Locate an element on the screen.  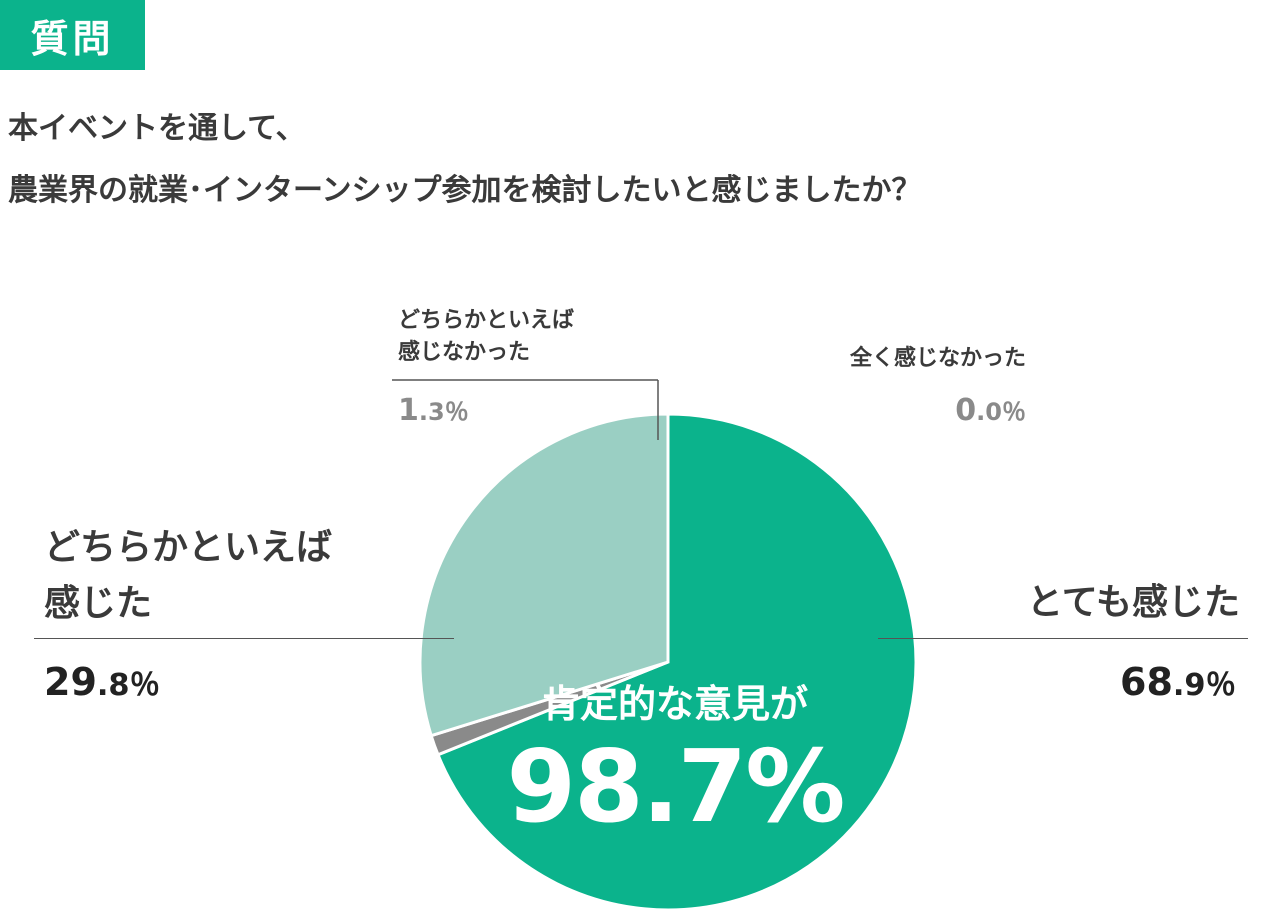
label-somewhat-not: どちらかといえば 感じなかった is located at coordinates (486, 337).